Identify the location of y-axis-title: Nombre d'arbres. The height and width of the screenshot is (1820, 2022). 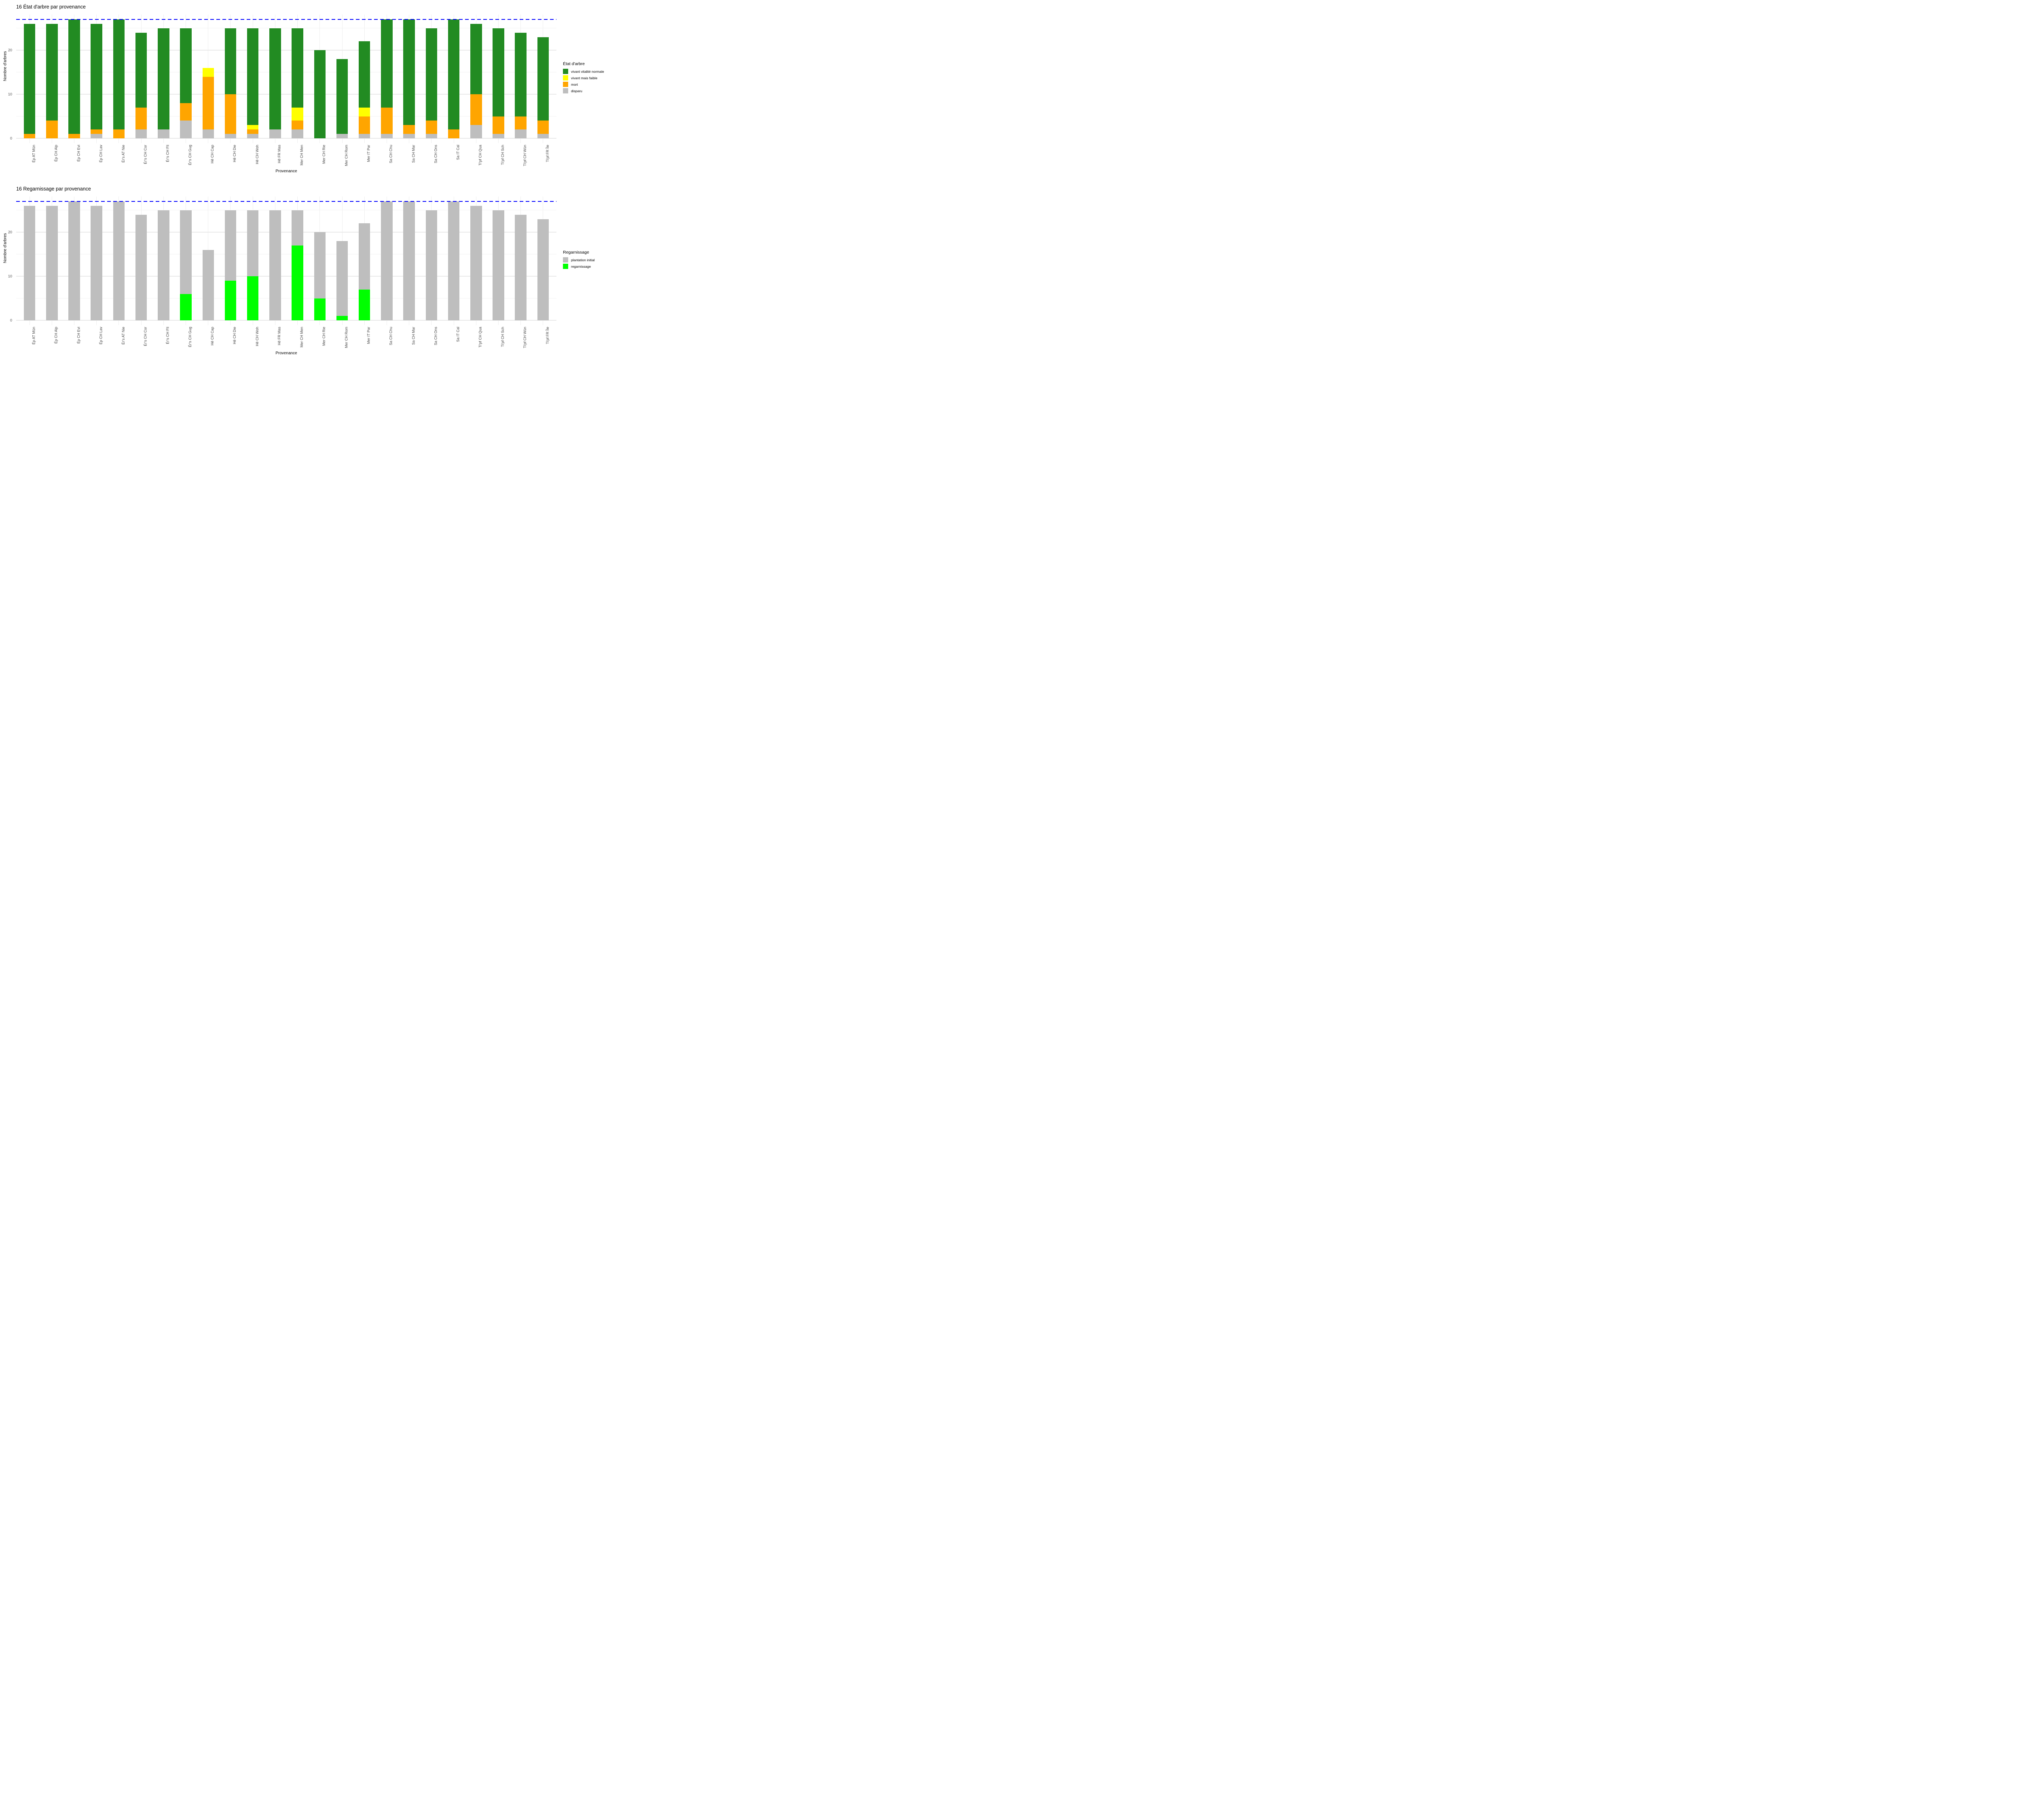
(5, 66).